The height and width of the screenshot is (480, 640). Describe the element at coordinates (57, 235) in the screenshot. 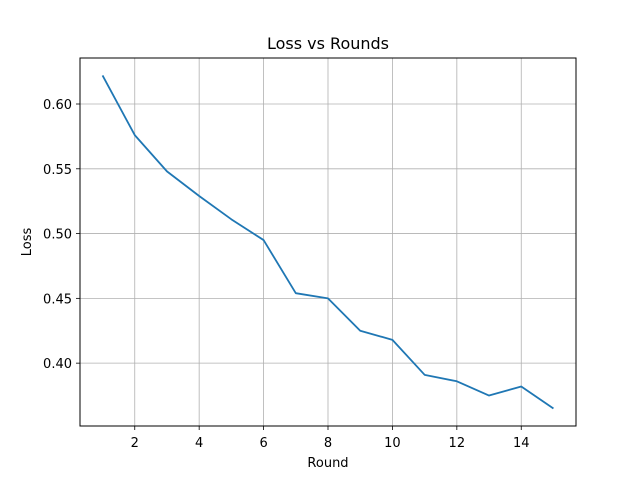

I see `y-tick-label: 0.50` at that location.